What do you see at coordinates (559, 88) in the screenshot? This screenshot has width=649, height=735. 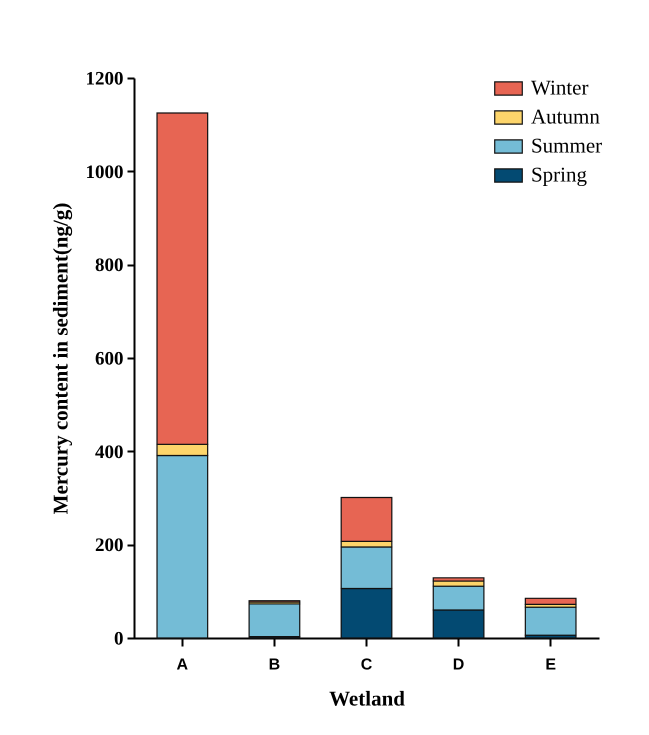 I see `legend-label: Winter` at bounding box center [559, 88].